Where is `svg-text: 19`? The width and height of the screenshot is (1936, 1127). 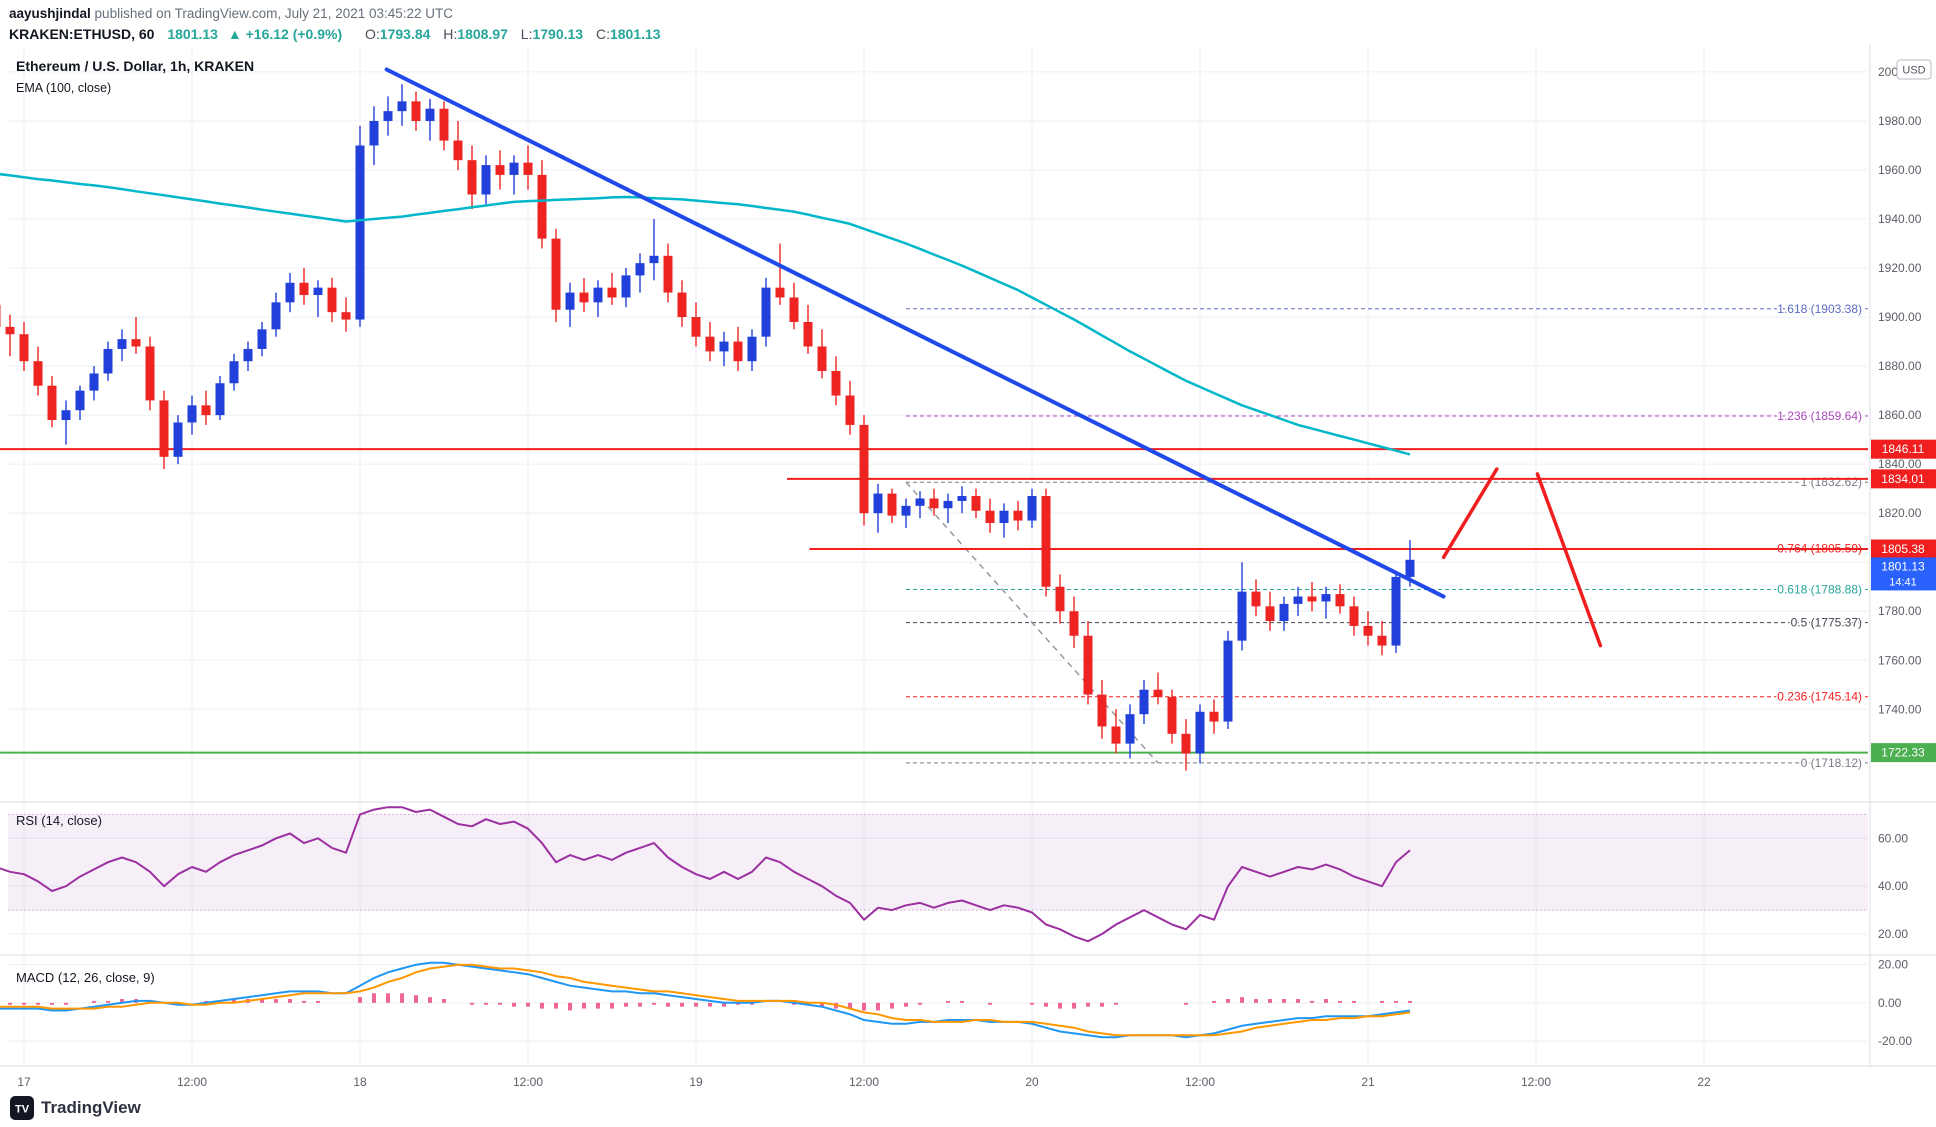
svg-text: 19 is located at coordinates (696, 1082).